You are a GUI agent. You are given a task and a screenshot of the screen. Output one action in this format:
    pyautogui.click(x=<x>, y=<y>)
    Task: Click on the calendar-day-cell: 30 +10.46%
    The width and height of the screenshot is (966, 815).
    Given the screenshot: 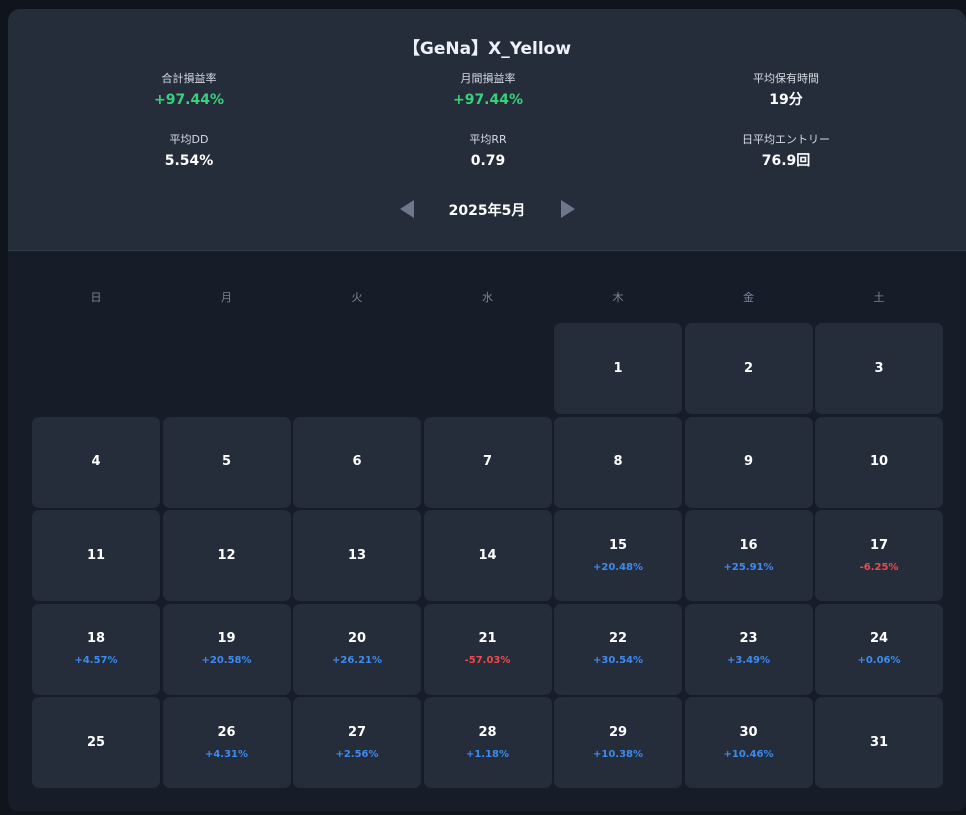 What is the action you would take?
    pyautogui.click(x=748, y=742)
    